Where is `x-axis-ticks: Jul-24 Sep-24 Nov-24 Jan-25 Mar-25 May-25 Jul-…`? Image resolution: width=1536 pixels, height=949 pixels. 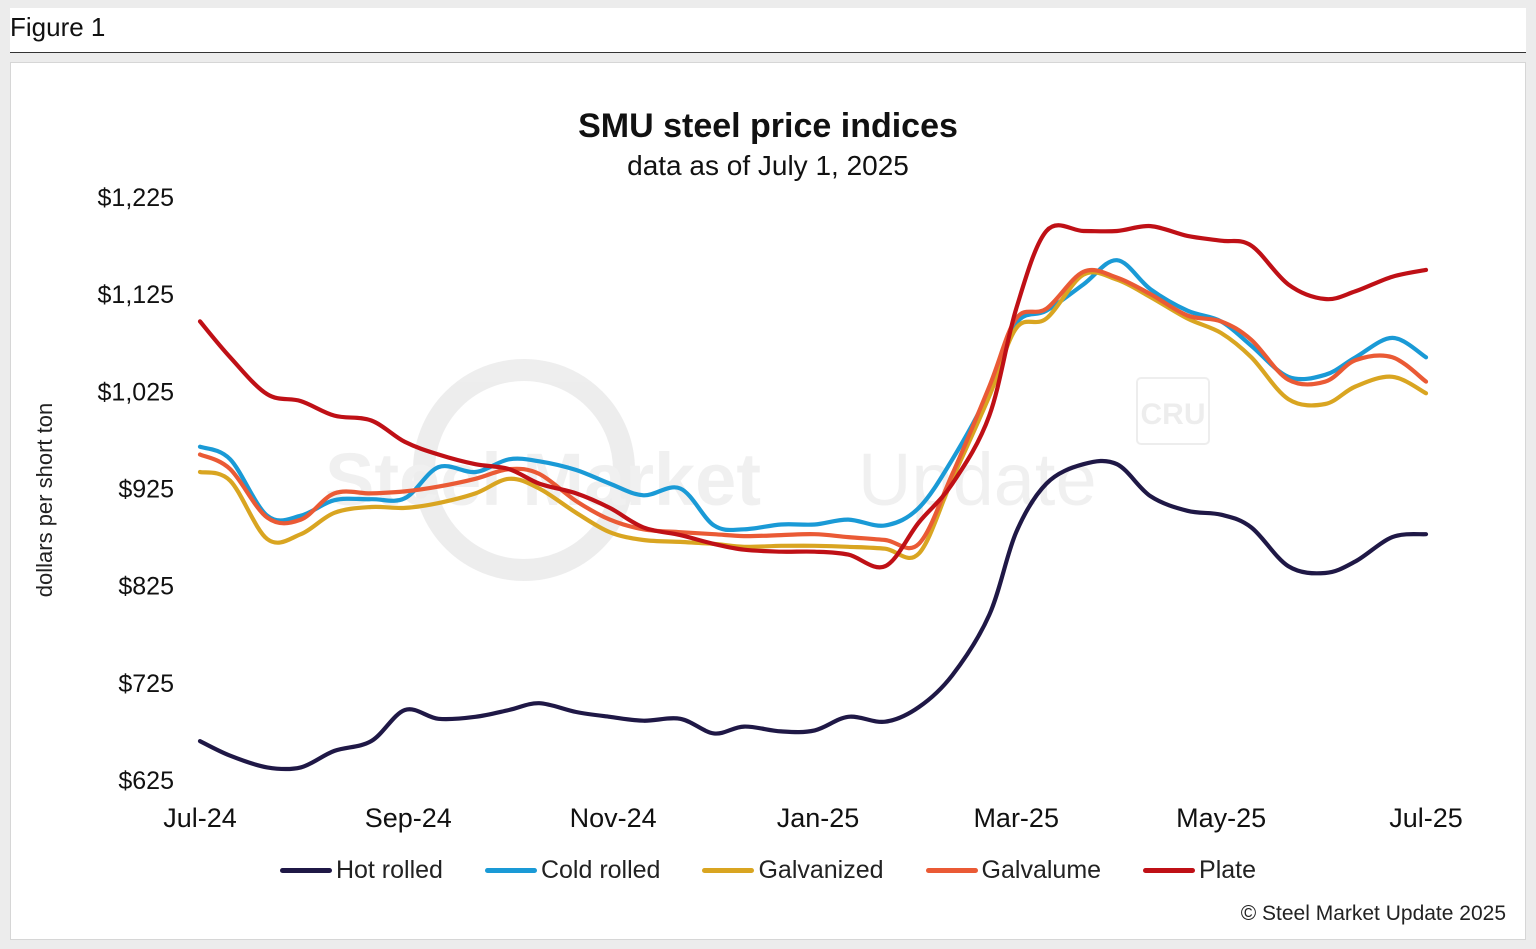 x-axis-ticks: Jul-24 Sep-24 Nov-24 Jan-25 Mar-25 May-25 Jul-… is located at coordinates (813, 818).